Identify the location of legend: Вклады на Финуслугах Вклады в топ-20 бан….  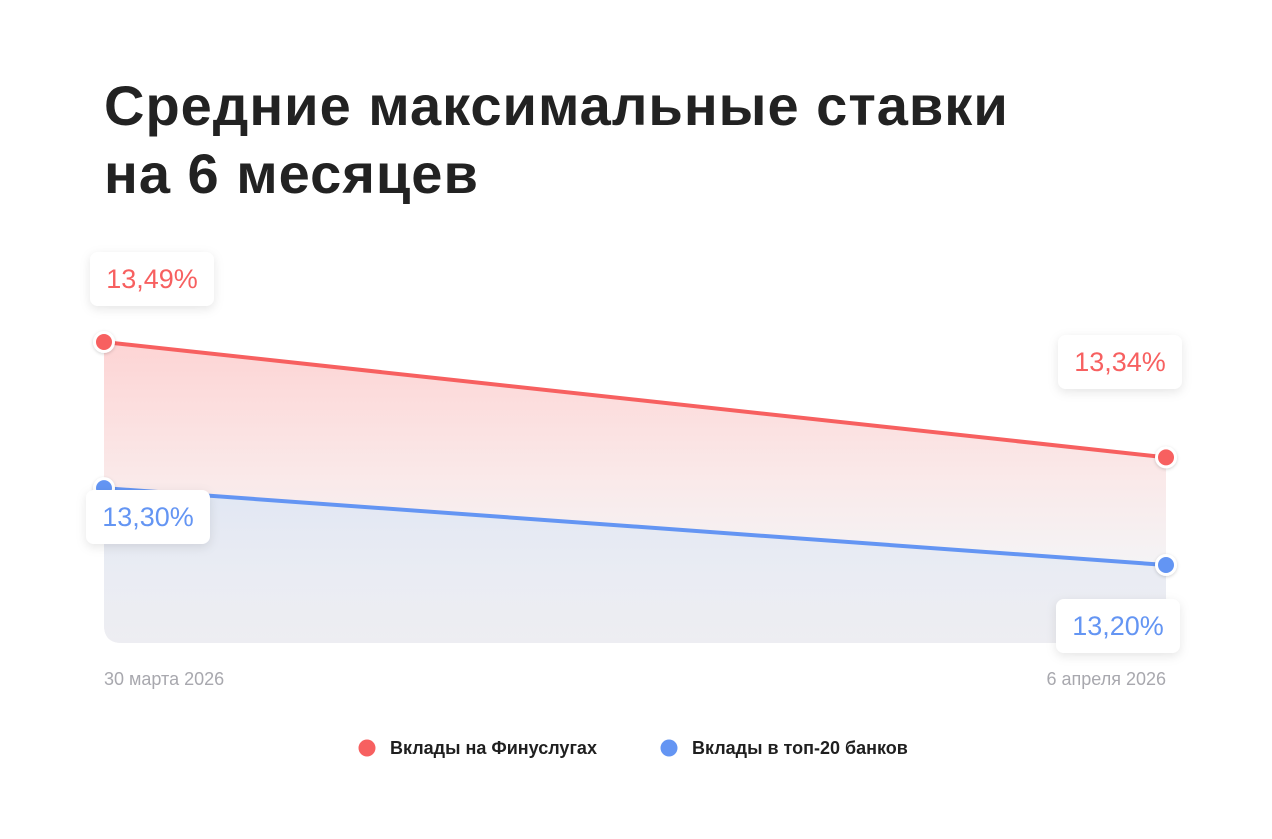
(633, 748).